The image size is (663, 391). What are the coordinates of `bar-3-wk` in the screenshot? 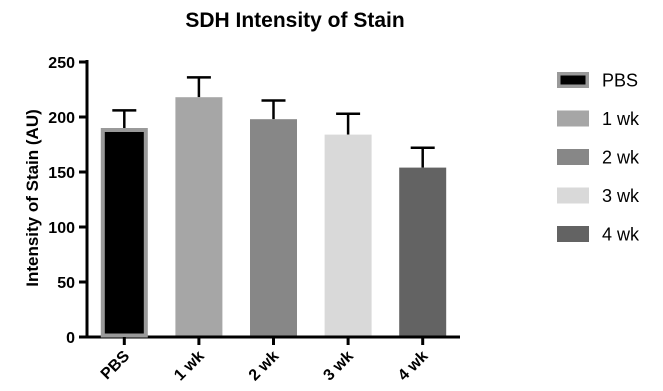 It's located at (348, 235).